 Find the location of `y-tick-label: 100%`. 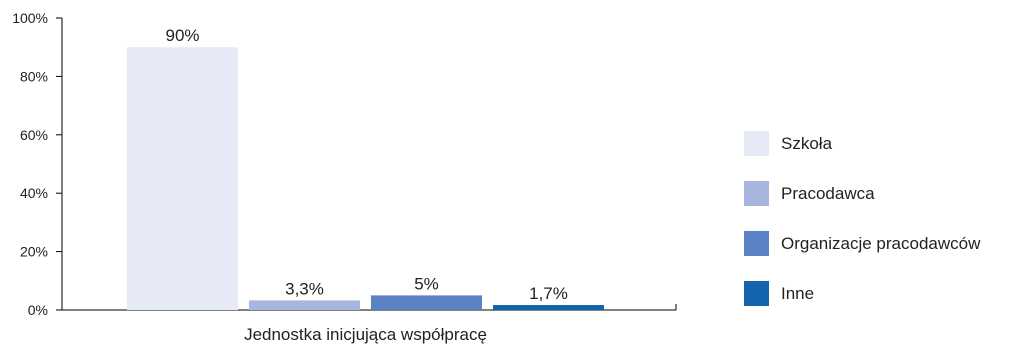

y-tick-label: 100% is located at coordinates (30, 18).